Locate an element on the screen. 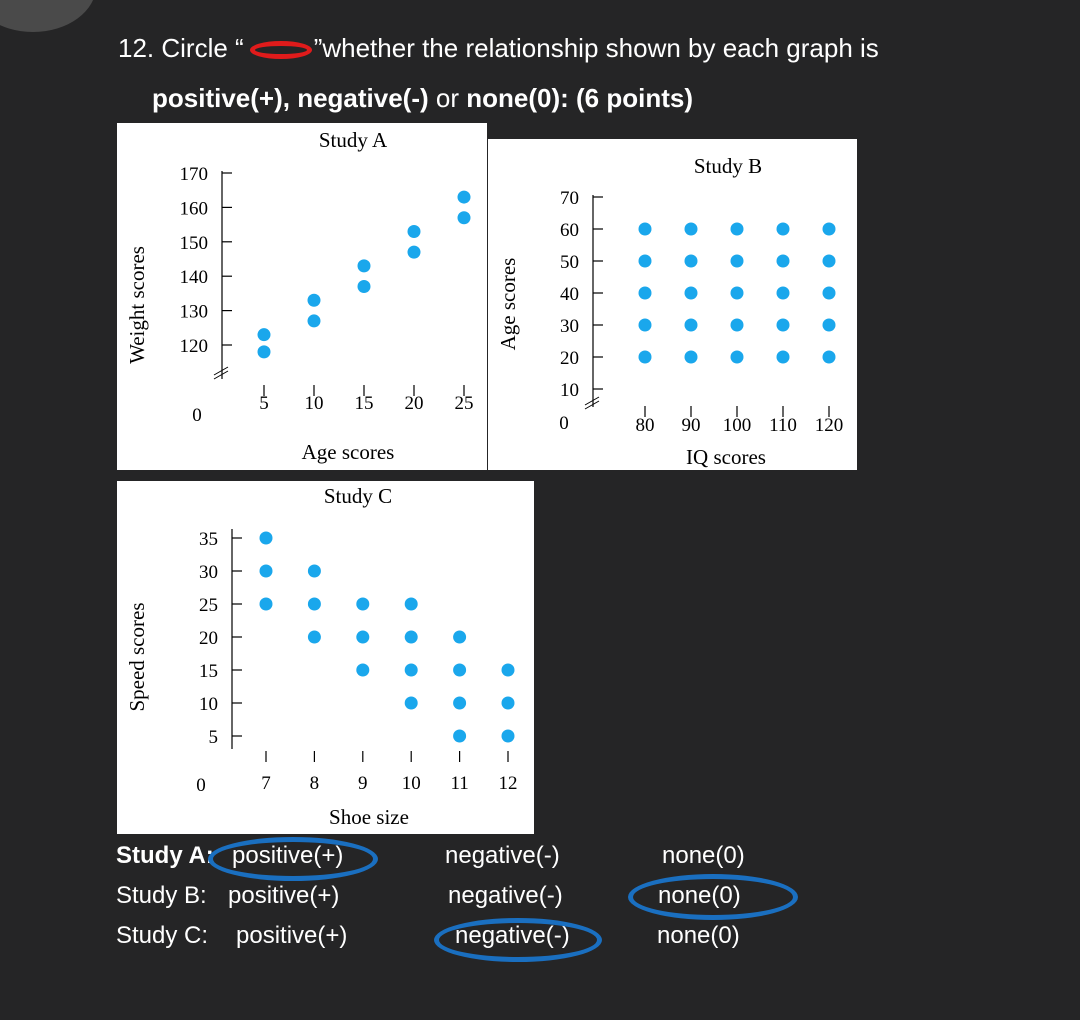 The width and height of the screenshot is (1080, 1020). x-tick-label: 8 is located at coordinates (315, 783).